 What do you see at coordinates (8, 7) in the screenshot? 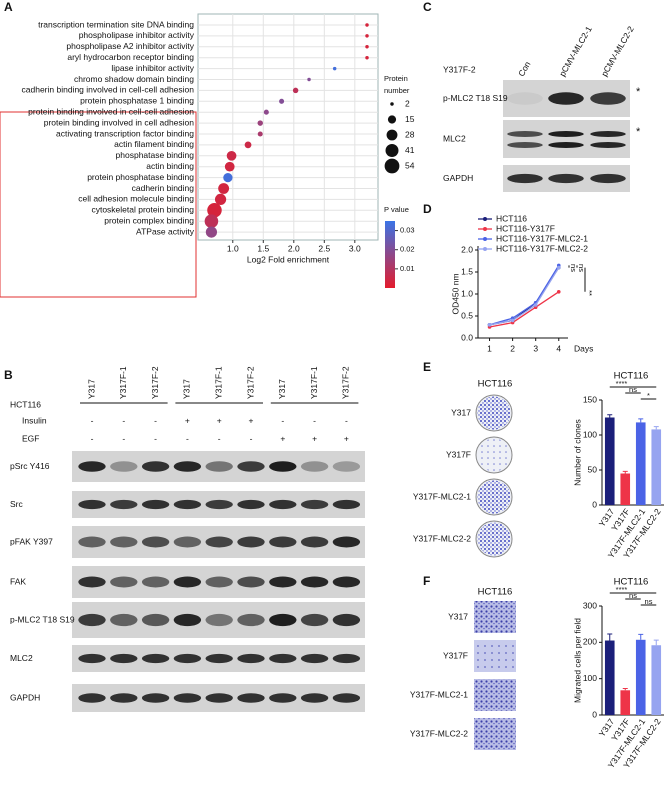
I see `panel-label: A` at bounding box center [8, 7].